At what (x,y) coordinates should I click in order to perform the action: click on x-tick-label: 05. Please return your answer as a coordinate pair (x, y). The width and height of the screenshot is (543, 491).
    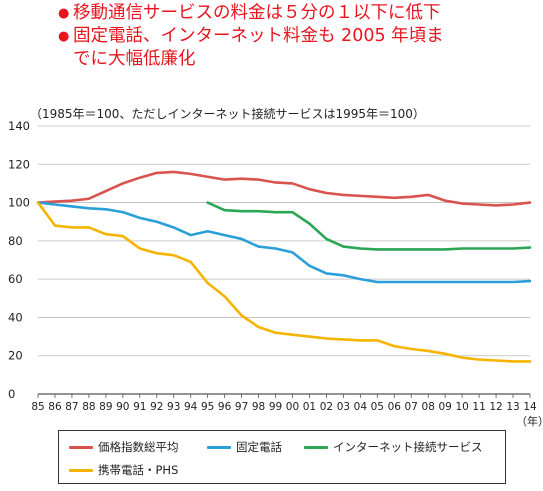
    Looking at the image, I should click on (377, 407).